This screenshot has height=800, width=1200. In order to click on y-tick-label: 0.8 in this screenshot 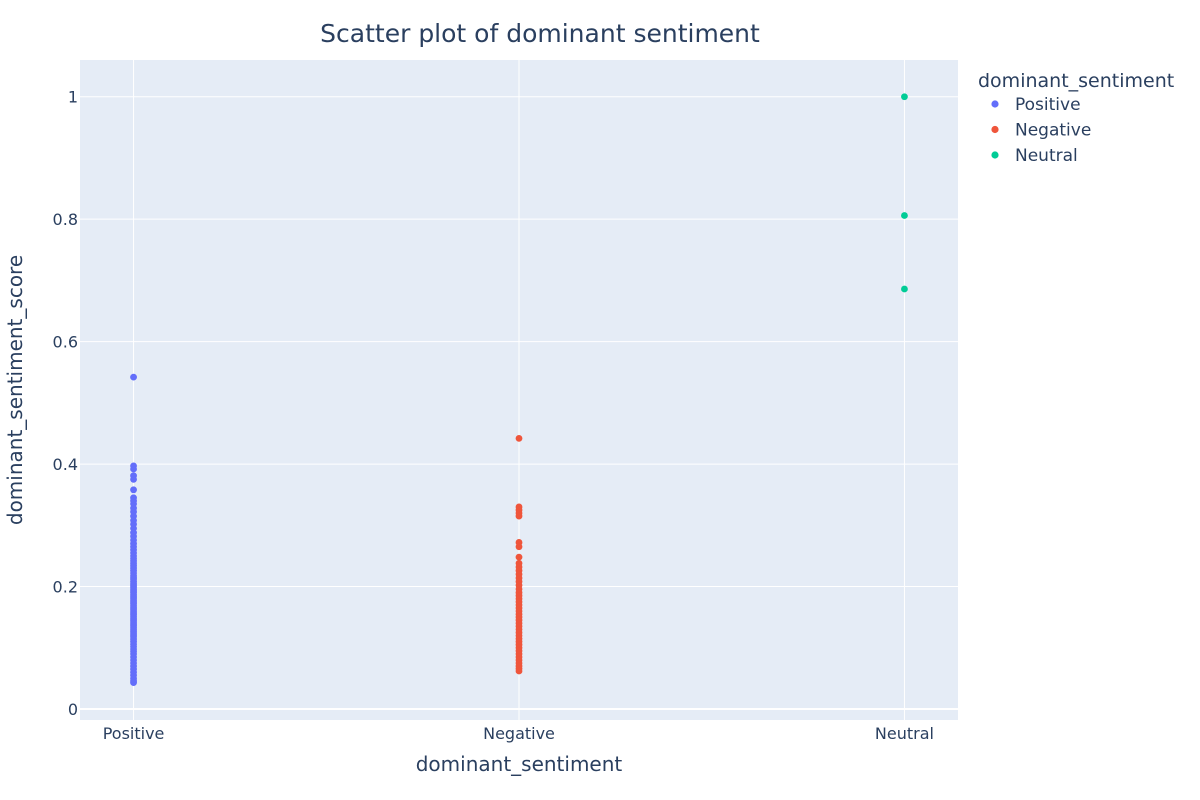, I will do `click(65, 219)`.